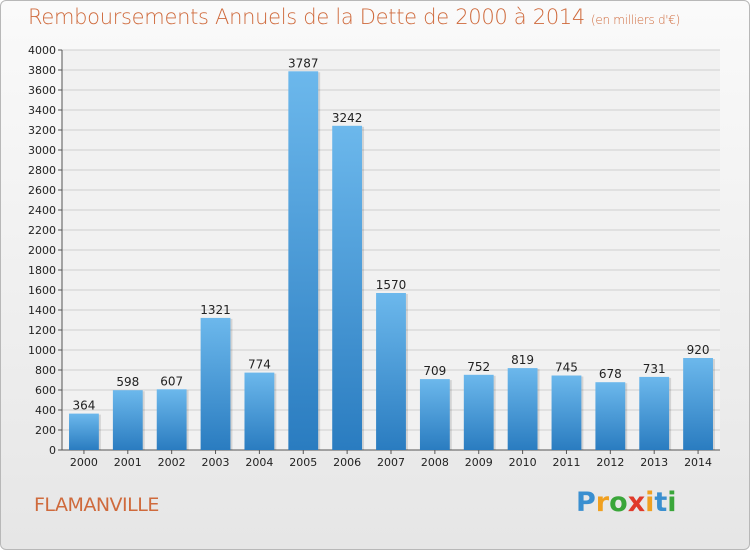 The width and height of the screenshot is (750, 550). Describe the element at coordinates (602, 502) in the screenshot. I see `logo-letter: r` at that location.